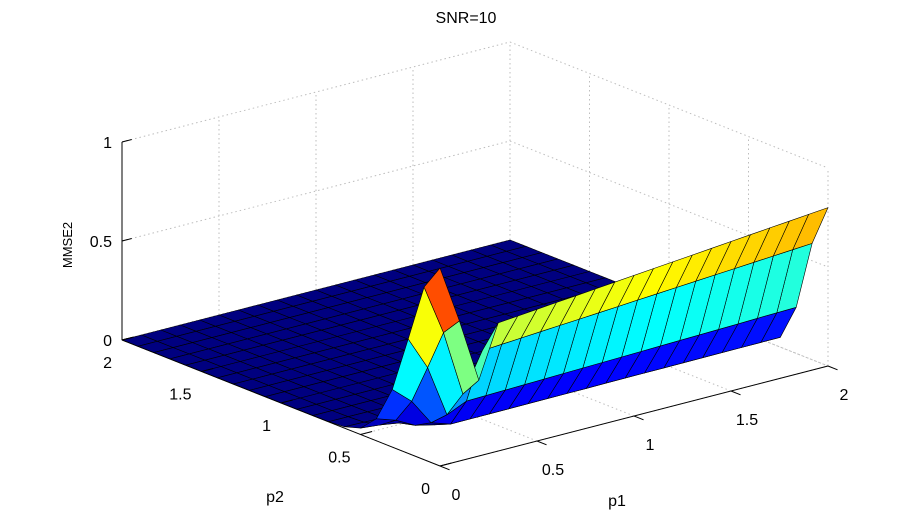 Image resolution: width=913 pixels, height=526 pixels. Describe the element at coordinates (107, 341) in the screenshot. I see `z-tick-label: 0` at that location.